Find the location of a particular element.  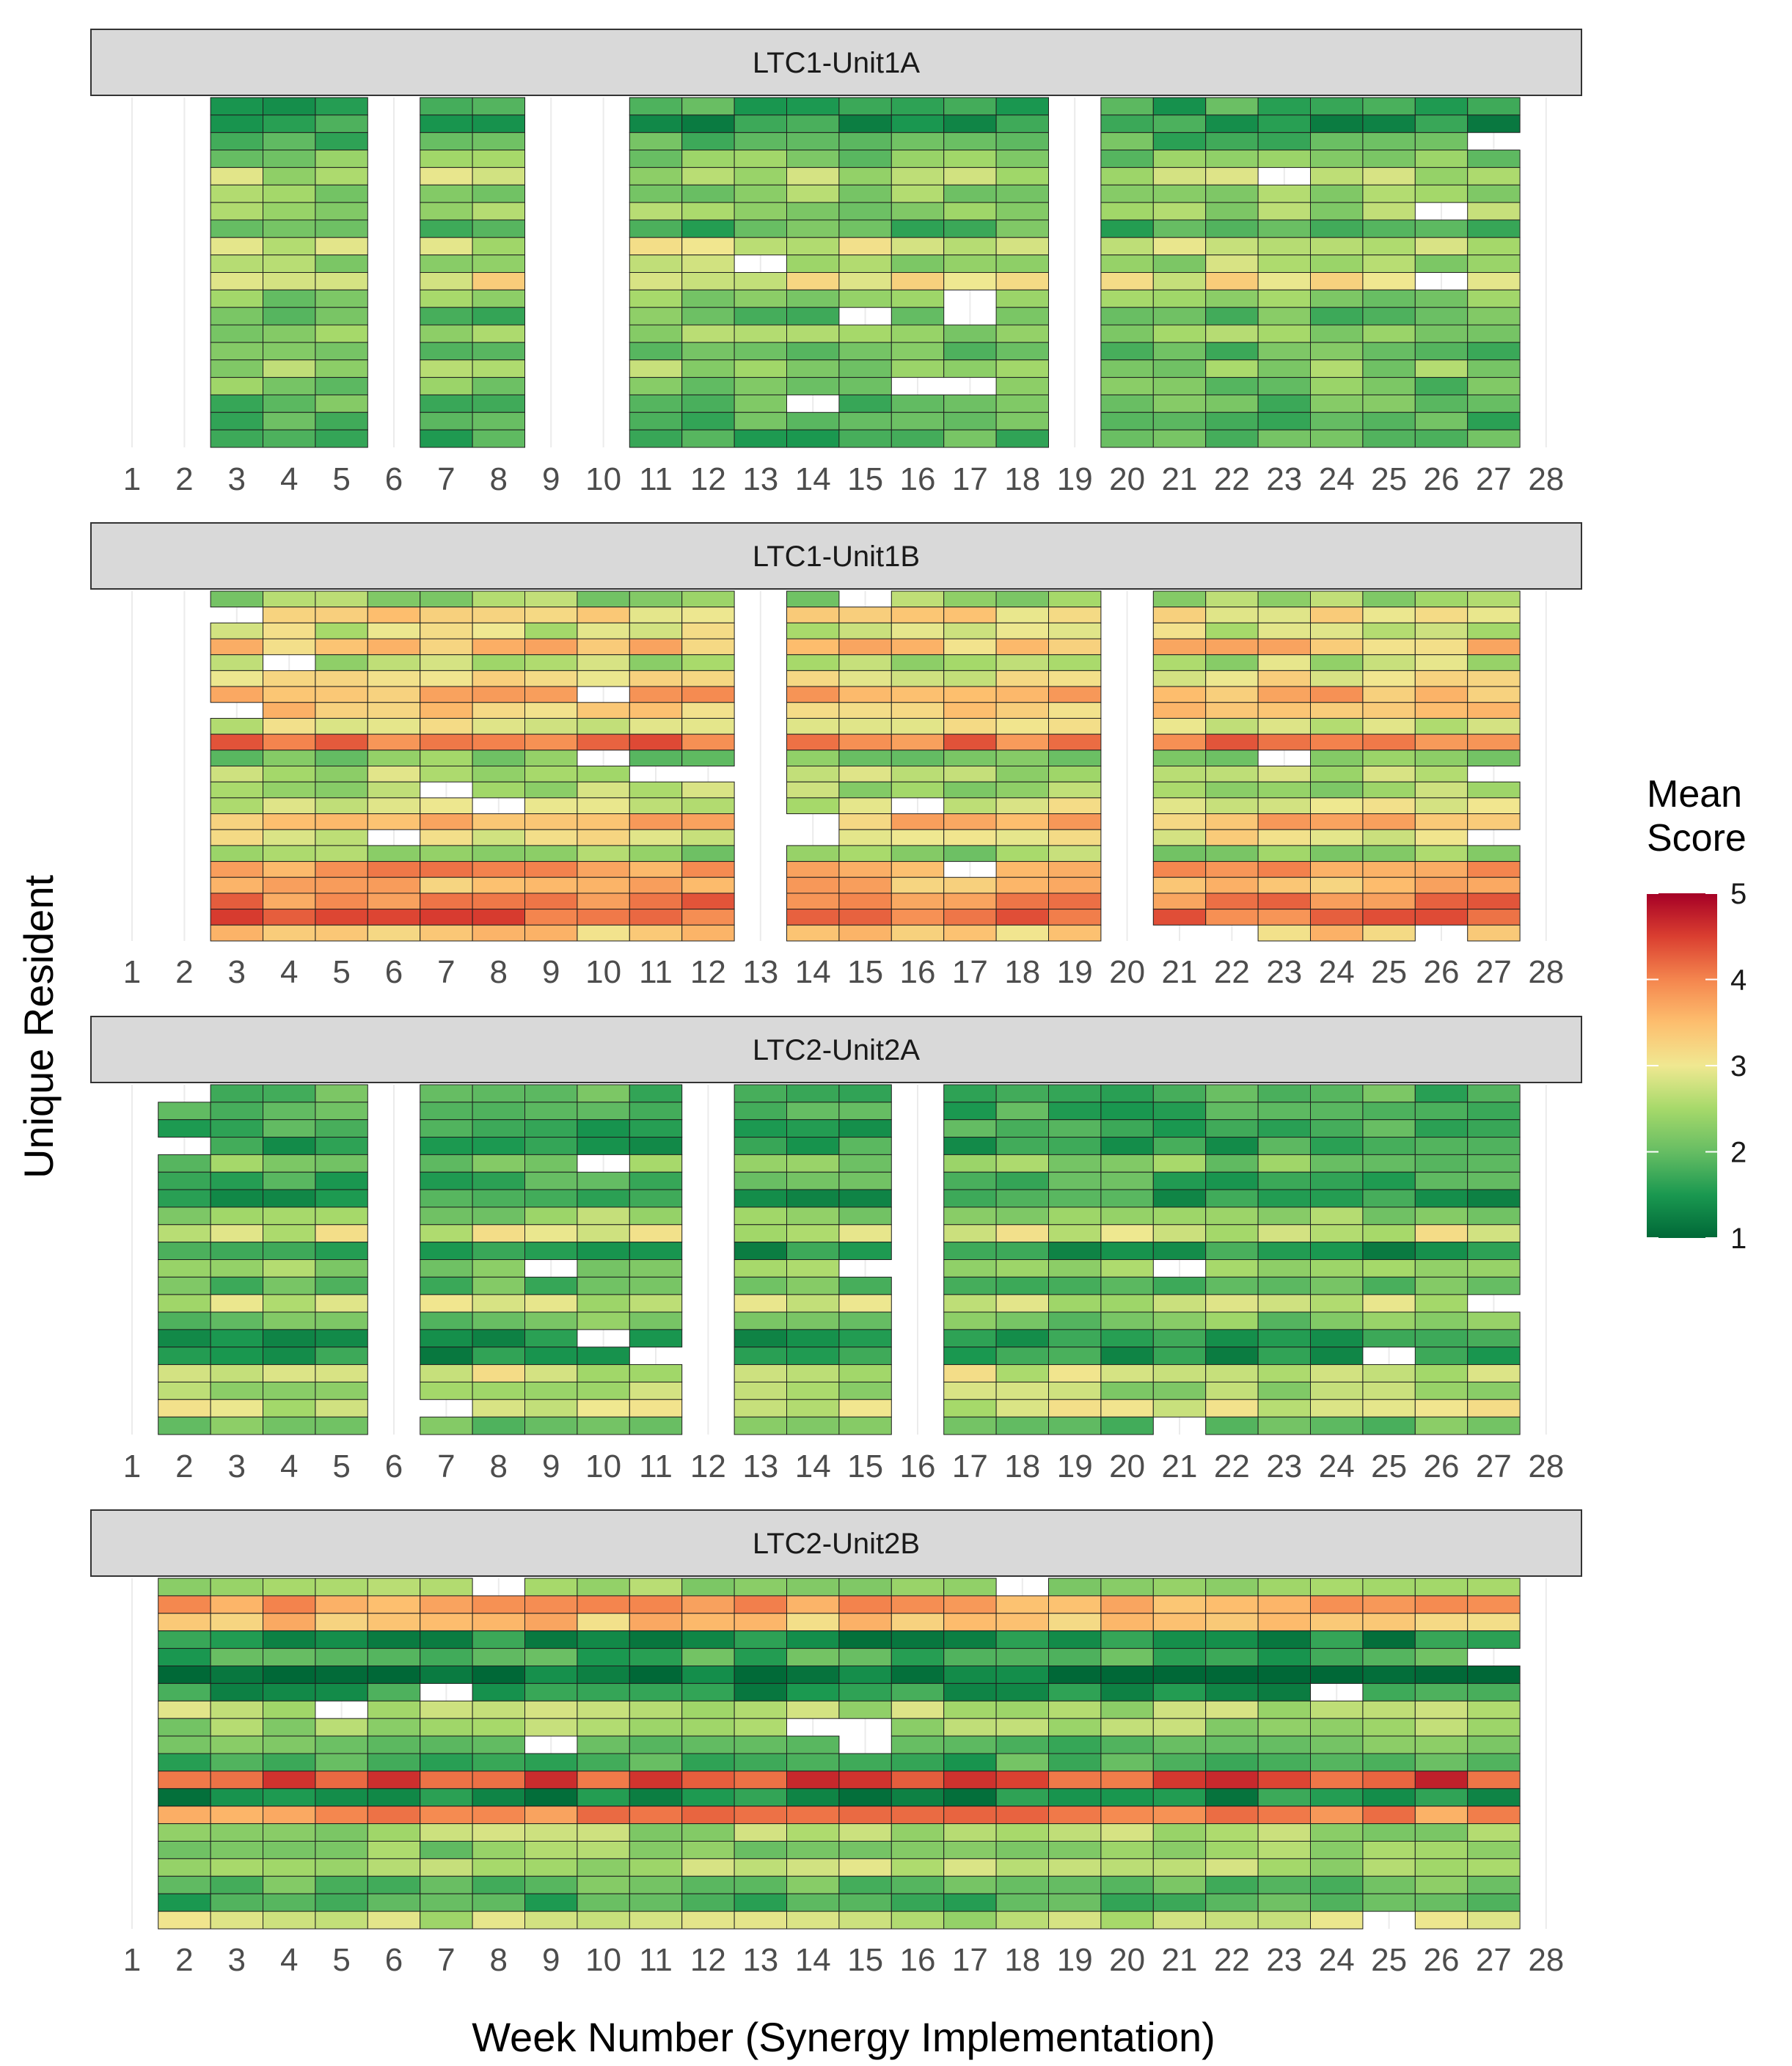

x-tick-label: 25 is located at coordinates (1389, 1960).